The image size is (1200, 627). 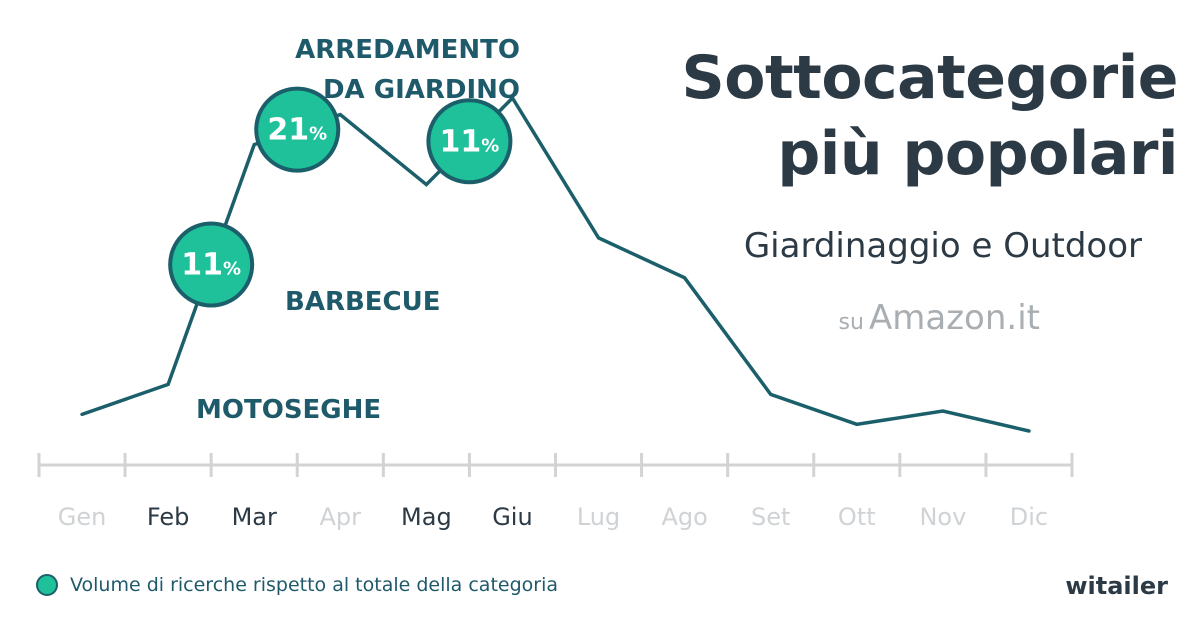 What do you see at coordinates (47, 585) in the screenshot?
I see `legend-bubble-icon` at bounding box center [47, 585].